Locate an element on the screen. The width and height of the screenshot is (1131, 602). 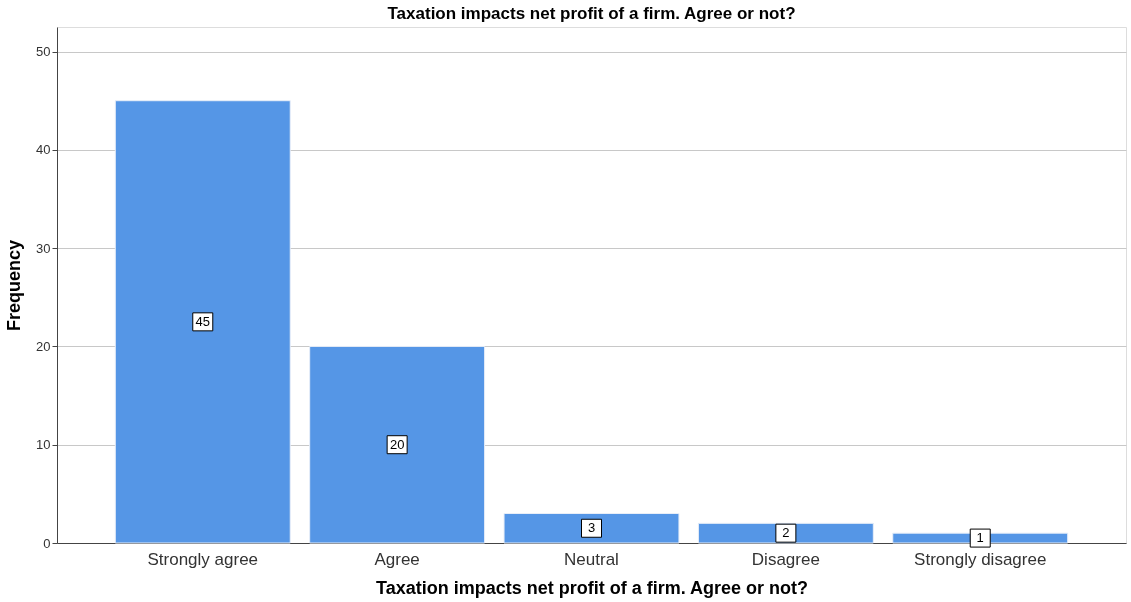
y-tick-label: 50 is located at coordinates (43, 52).